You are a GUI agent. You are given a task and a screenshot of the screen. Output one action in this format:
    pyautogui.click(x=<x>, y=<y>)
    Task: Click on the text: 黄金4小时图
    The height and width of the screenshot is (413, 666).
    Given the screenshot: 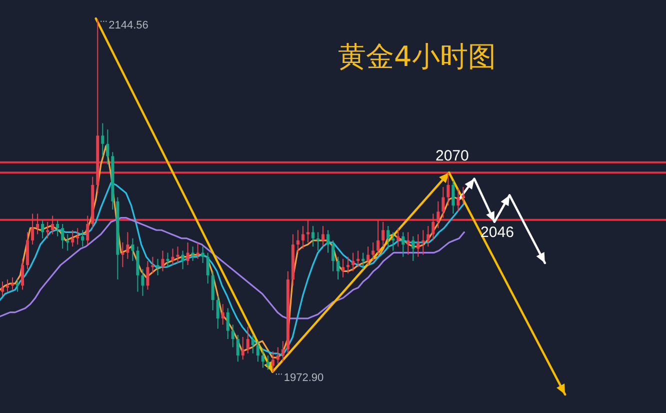 What is the action you would take?
    pyautogui.click(x=417, y=57)
    